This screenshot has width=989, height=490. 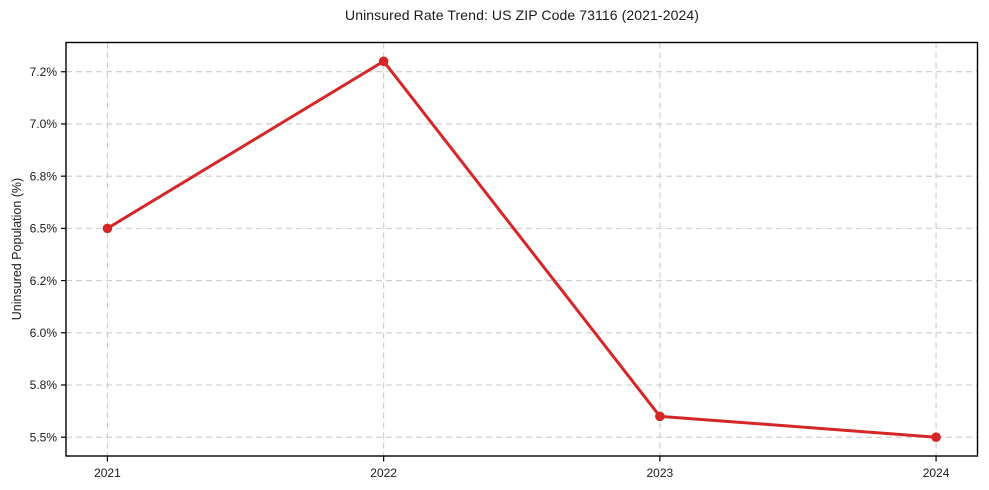 What do you see at coordinates (44, 385) in the screenshot?
I see `y-tick-label: 5.8%` at bounding box center [44, 385].